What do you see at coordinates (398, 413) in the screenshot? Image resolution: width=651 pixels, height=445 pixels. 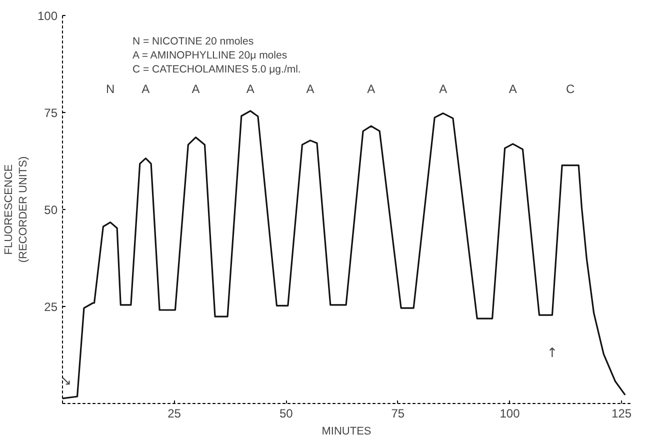 I see `x-tick-label: 75` at bounding box center [398, 413].